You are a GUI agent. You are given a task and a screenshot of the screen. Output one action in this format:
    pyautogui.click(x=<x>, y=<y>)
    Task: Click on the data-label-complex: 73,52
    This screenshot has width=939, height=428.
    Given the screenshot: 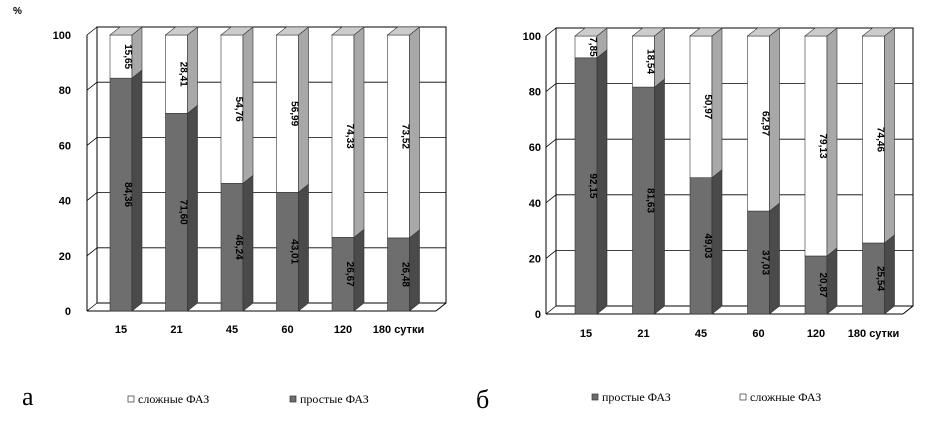 What is the action you would take?
    pyautogui.click(x=405, y=136)
    